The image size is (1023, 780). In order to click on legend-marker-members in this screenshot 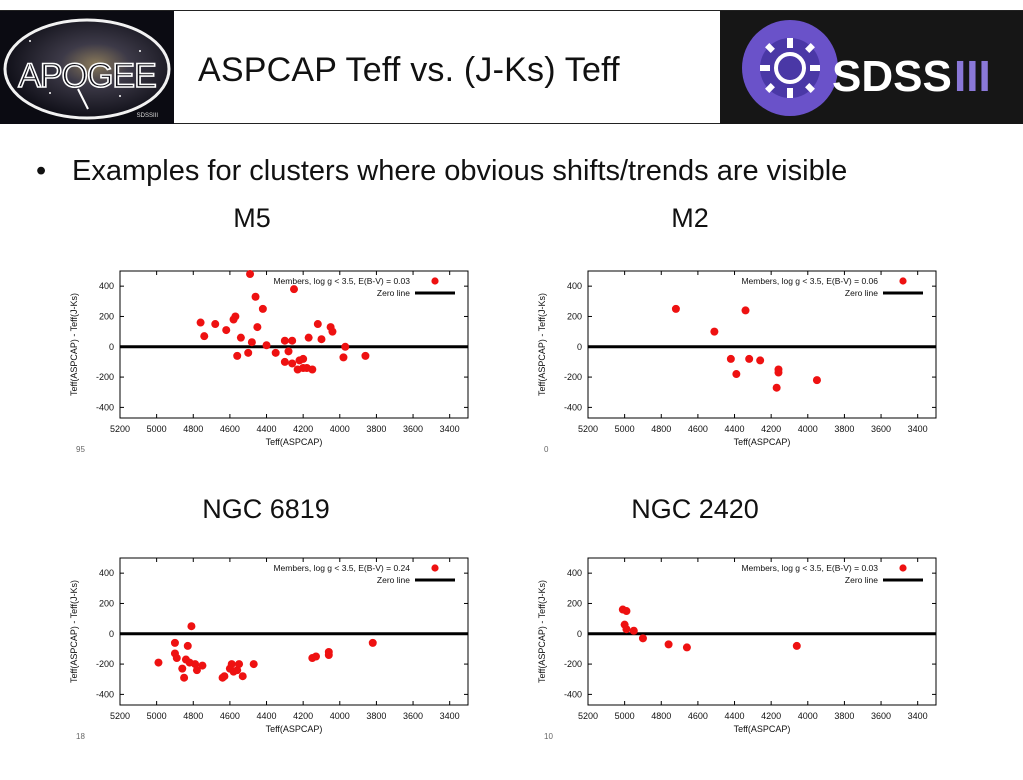, I will do `click(435, 281)`.